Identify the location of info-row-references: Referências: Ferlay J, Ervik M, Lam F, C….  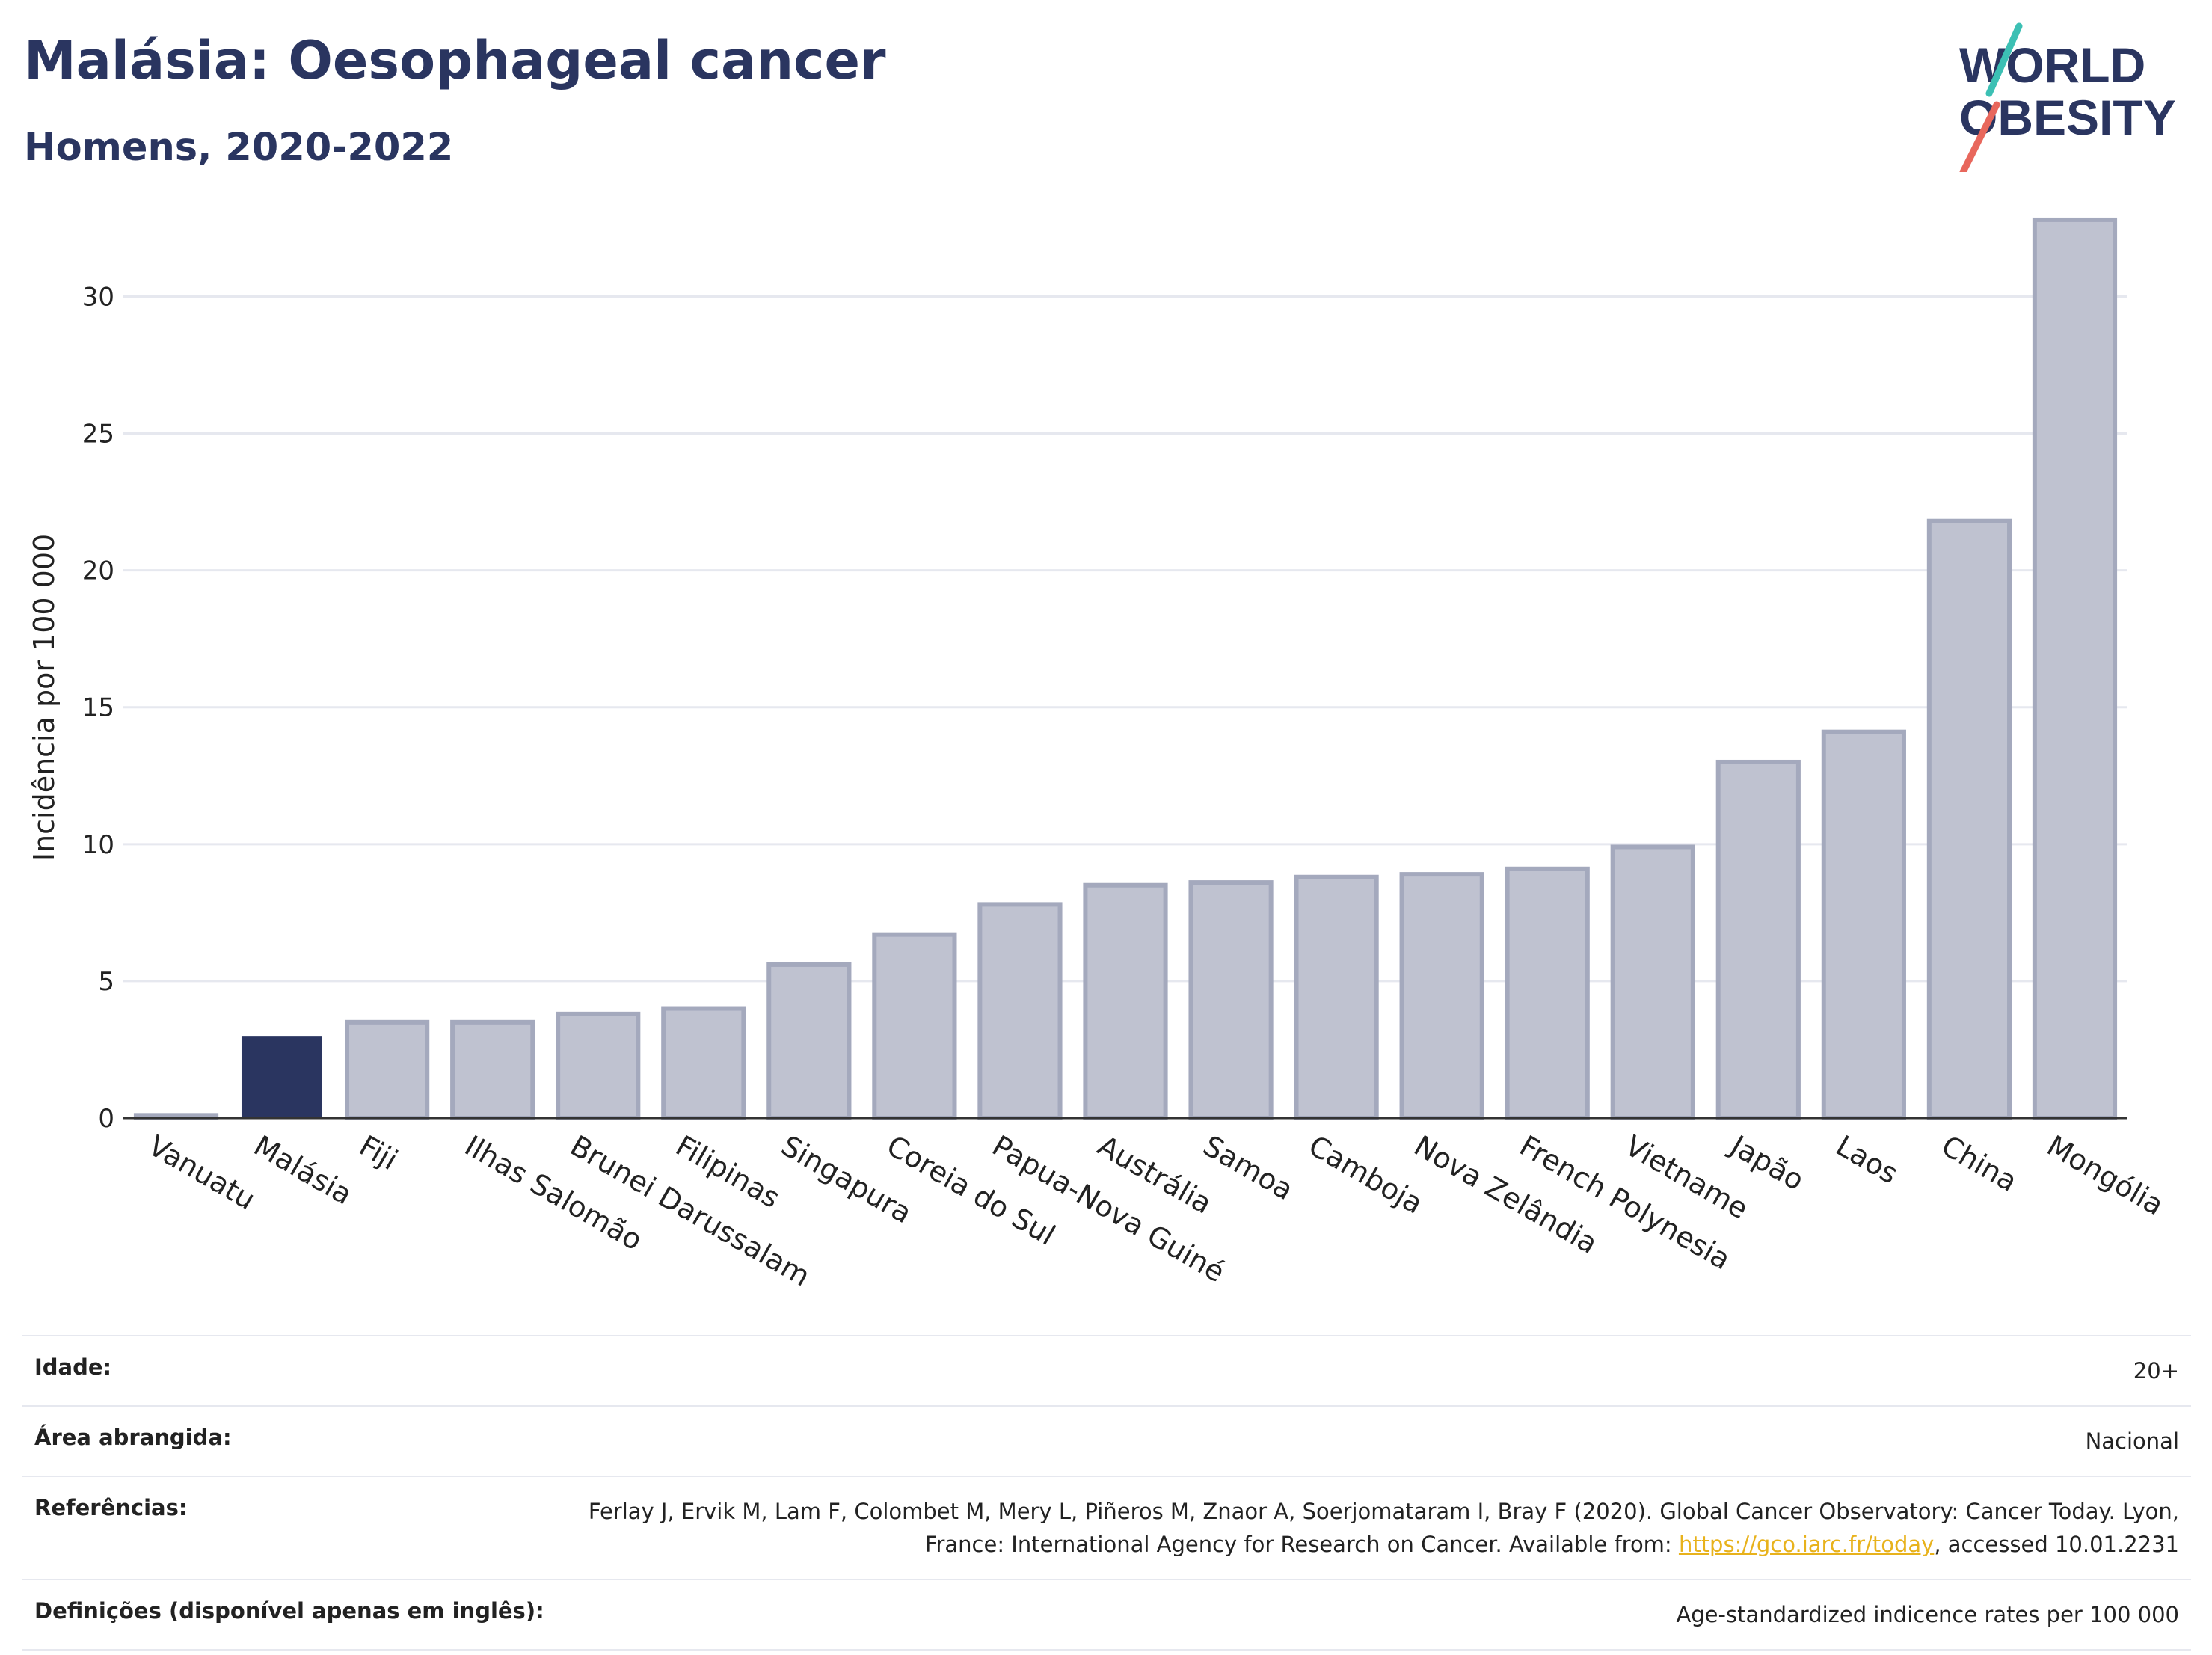
(1106, 1527).